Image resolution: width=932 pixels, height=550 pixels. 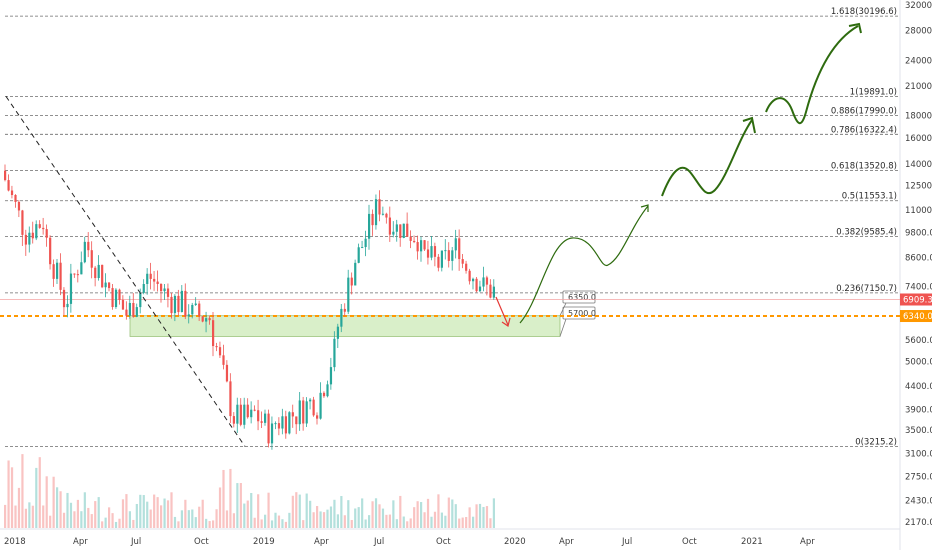 What do you see at coordinates (918, 387) in the screenshot?
I see `y-axis-label: 4400.0` at bounding box center [918, 387].